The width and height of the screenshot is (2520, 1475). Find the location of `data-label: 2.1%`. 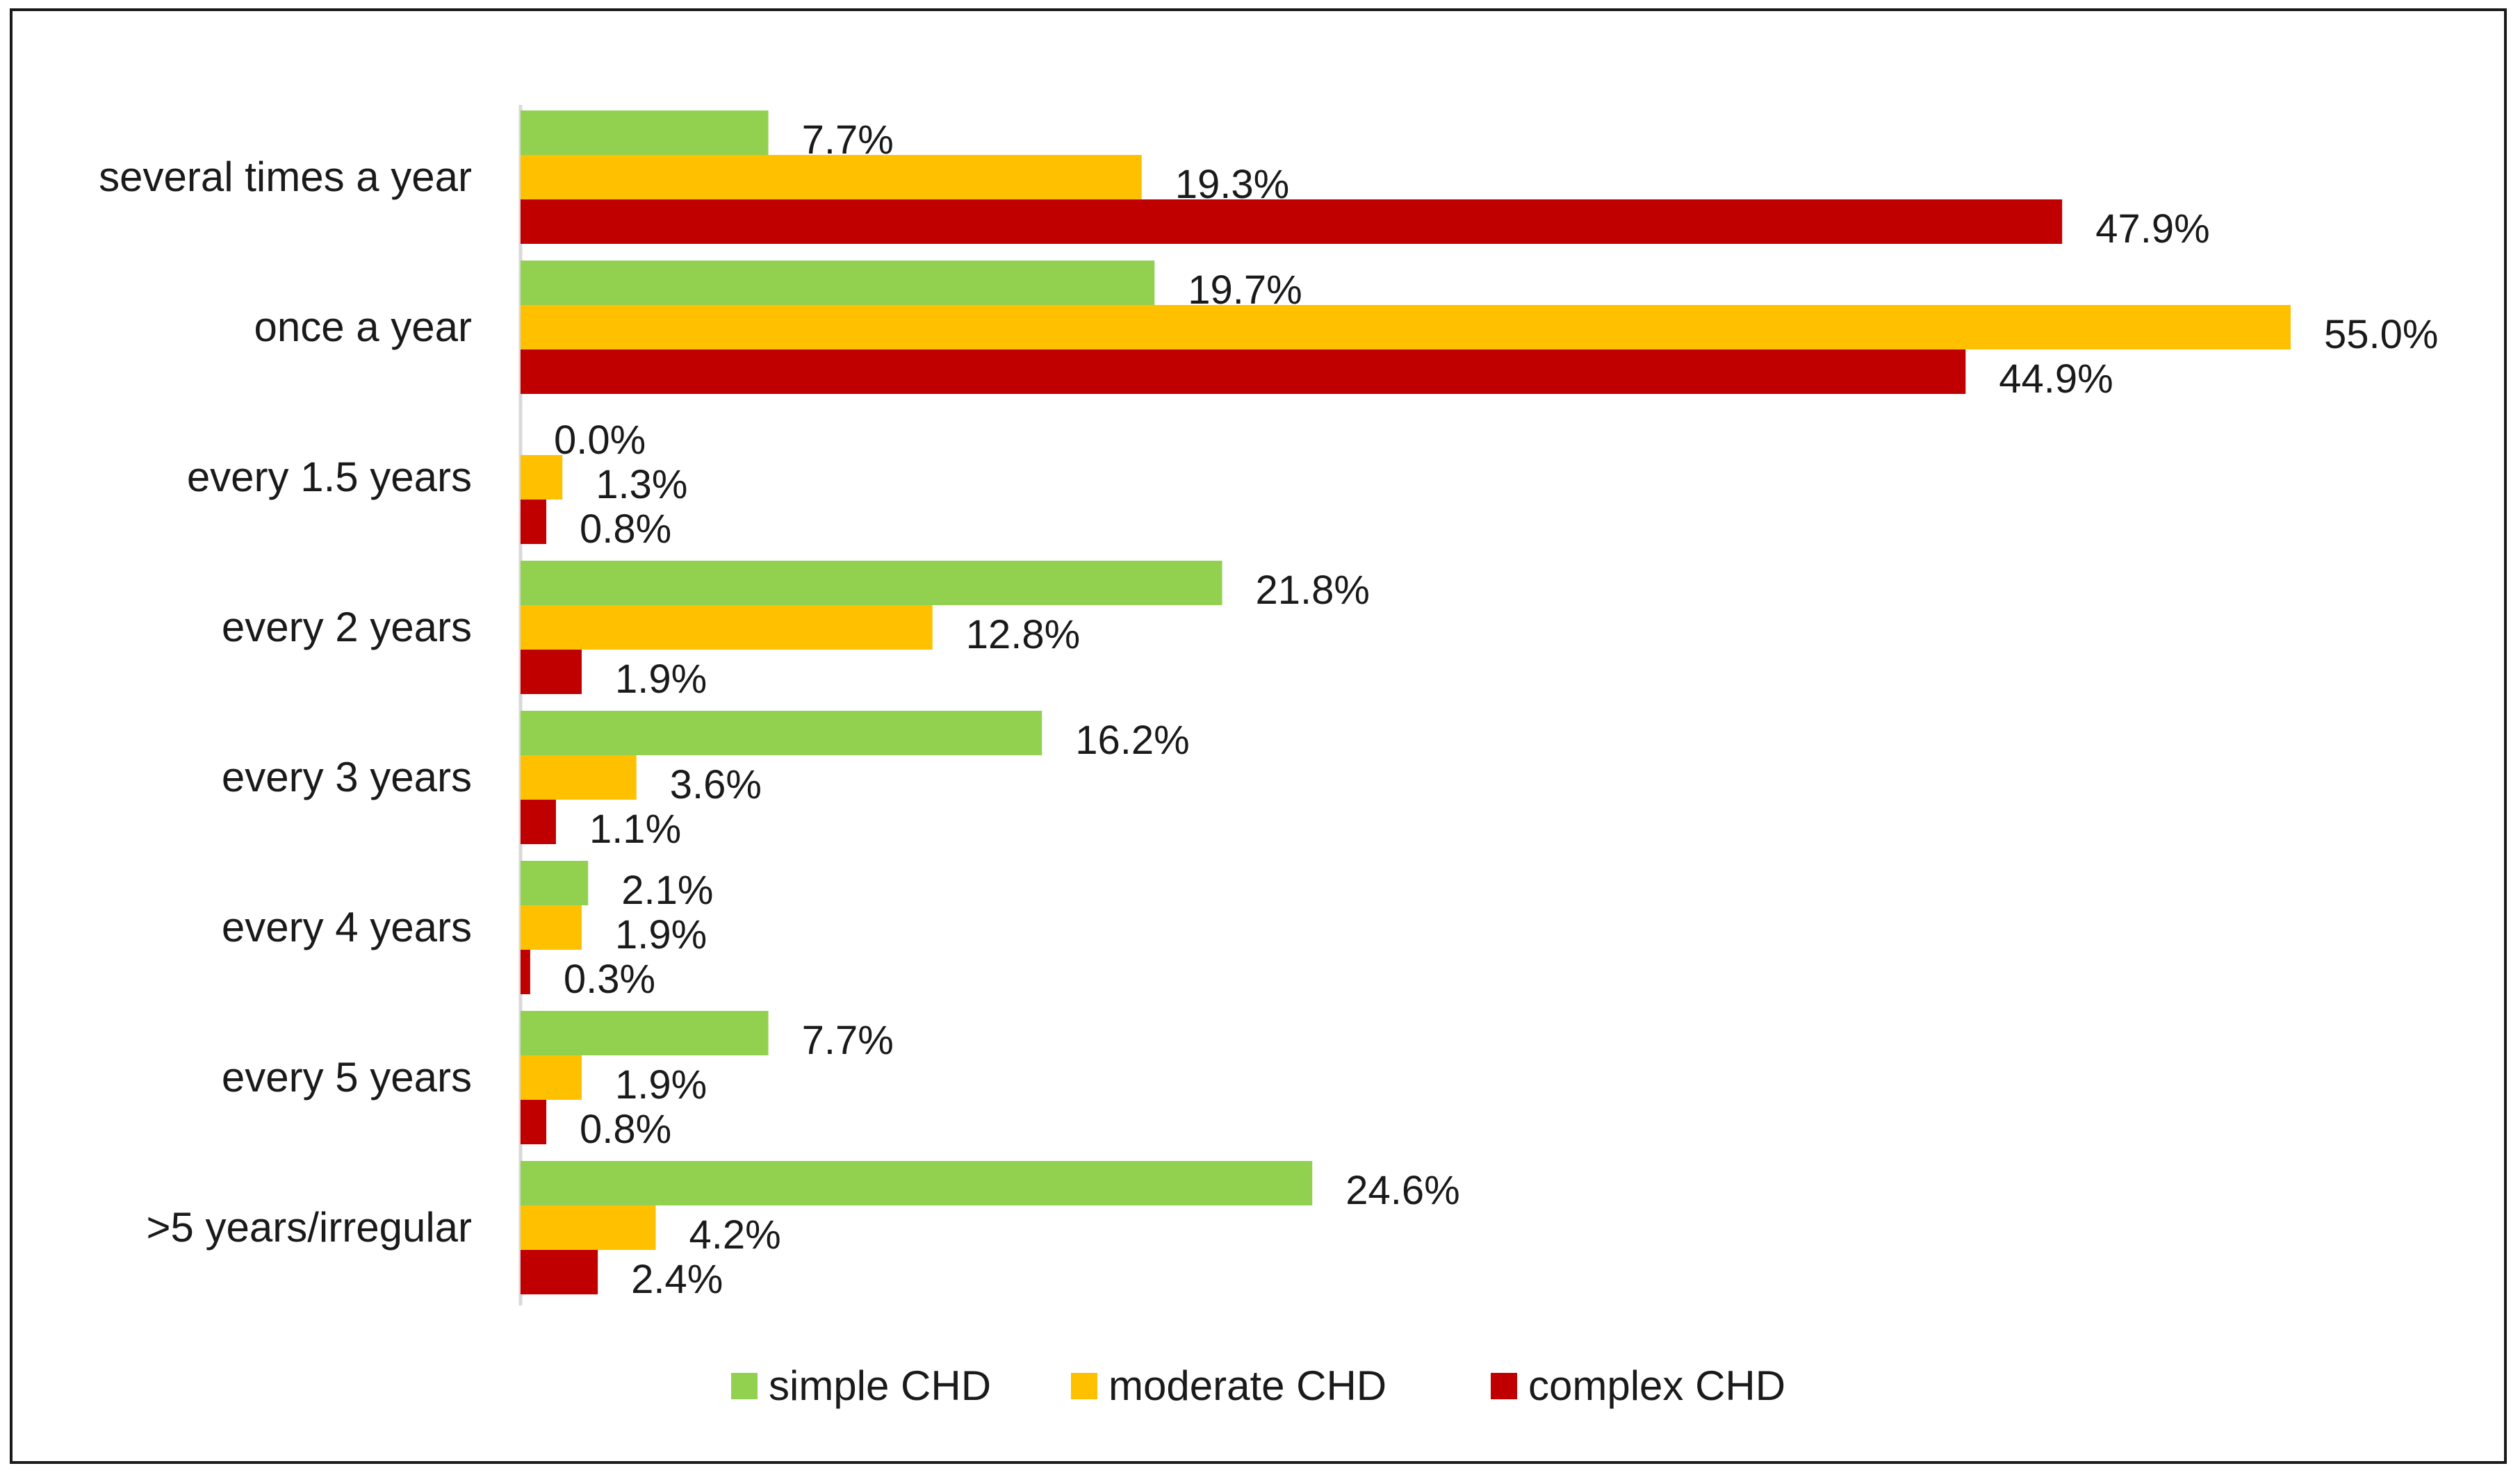

data-label: 2.1% is located at coordinates (667, 890).